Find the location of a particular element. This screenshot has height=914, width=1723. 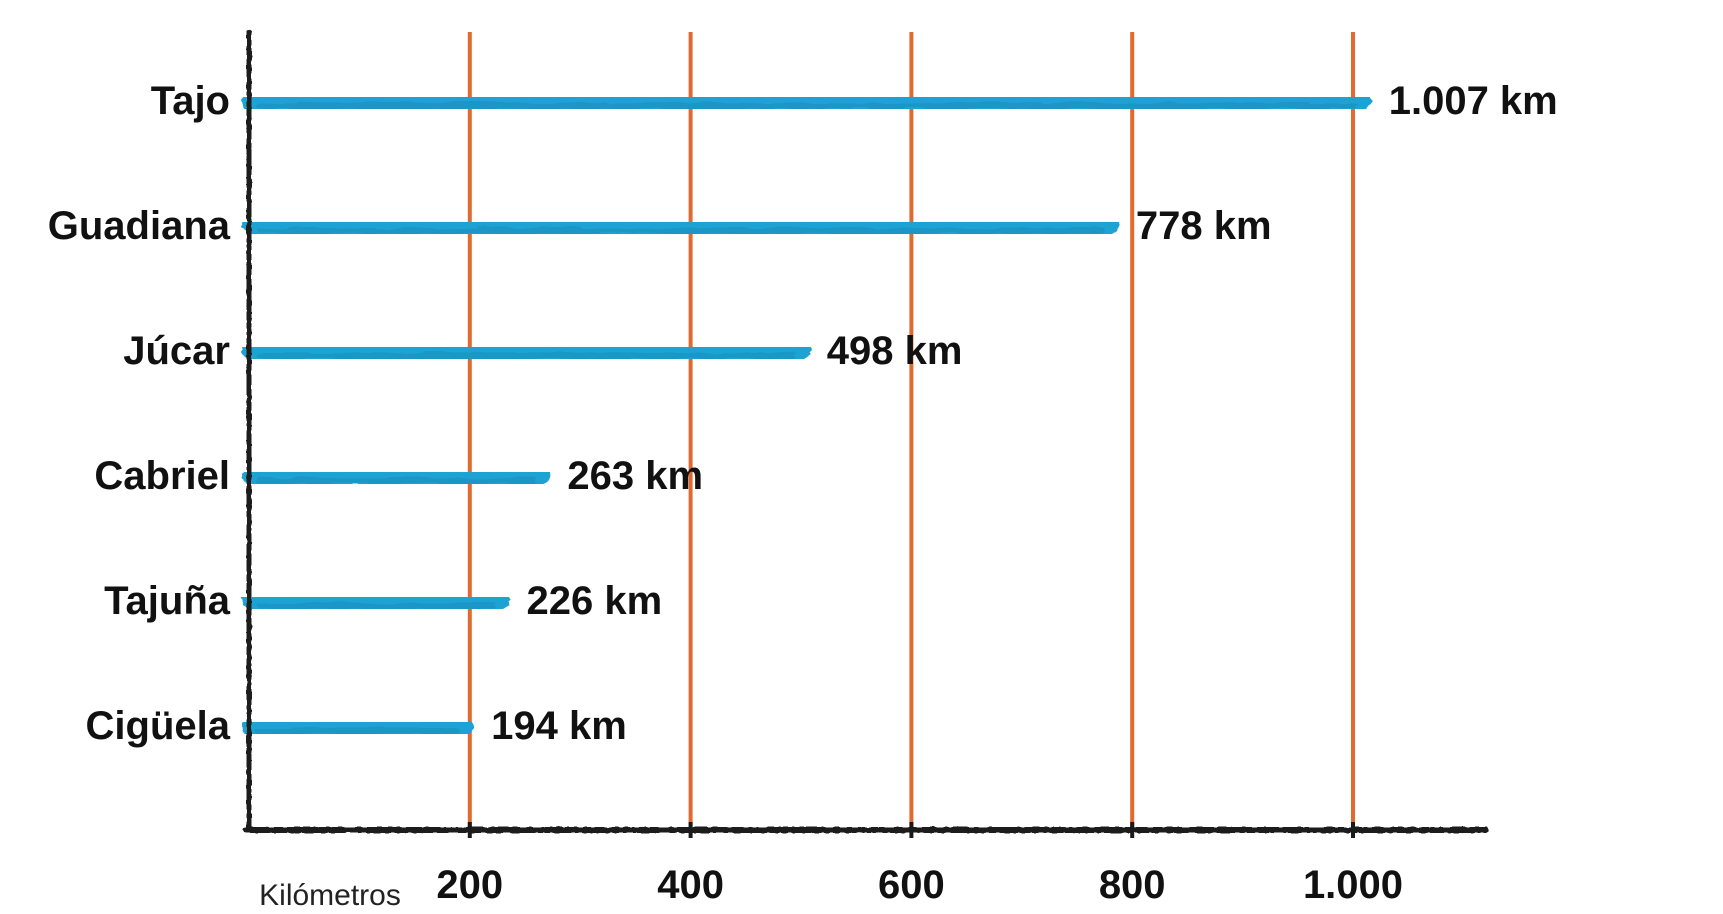

value-label-cigüela: 194 km is located at coordinates (559, 726).